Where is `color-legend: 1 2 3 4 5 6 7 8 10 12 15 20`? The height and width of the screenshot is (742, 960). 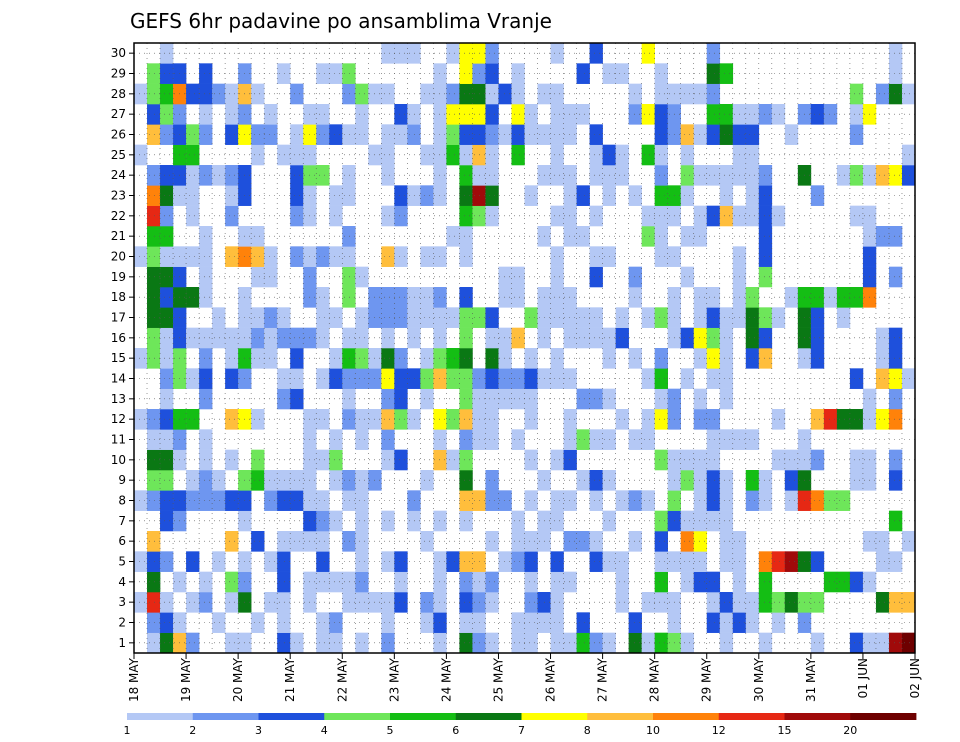
color-legend: 1 2 3 4 5 6 7 8 10 12 15 20 is located at coordinates (520, 725).